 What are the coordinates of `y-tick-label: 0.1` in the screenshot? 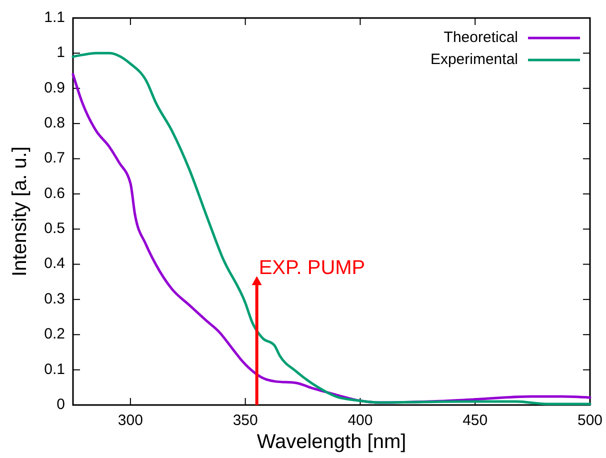 It's located at (54, 369).